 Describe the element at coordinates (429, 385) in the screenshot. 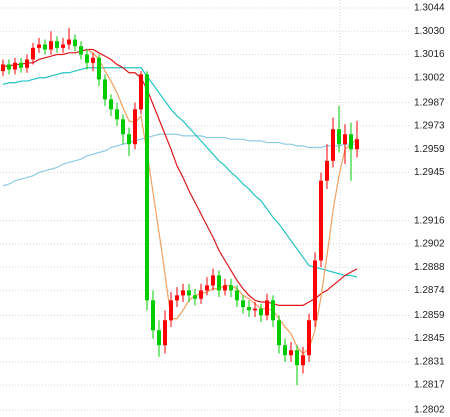

I see `y-tick-label: 1.2817` at that location.